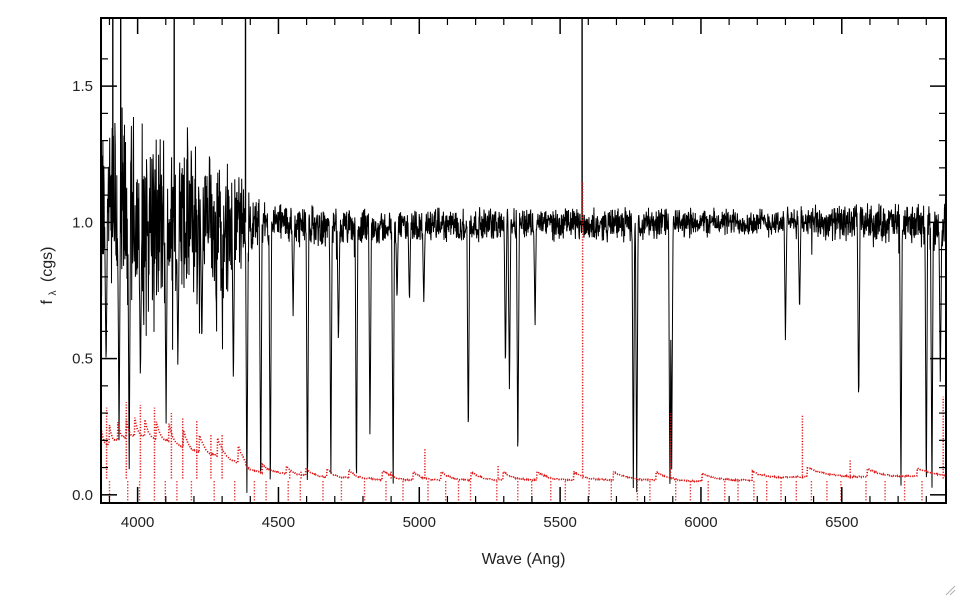 The height and width of the screenshot is (600, 960). I want to click on x-tick-label: 4500, so click(278, 522).